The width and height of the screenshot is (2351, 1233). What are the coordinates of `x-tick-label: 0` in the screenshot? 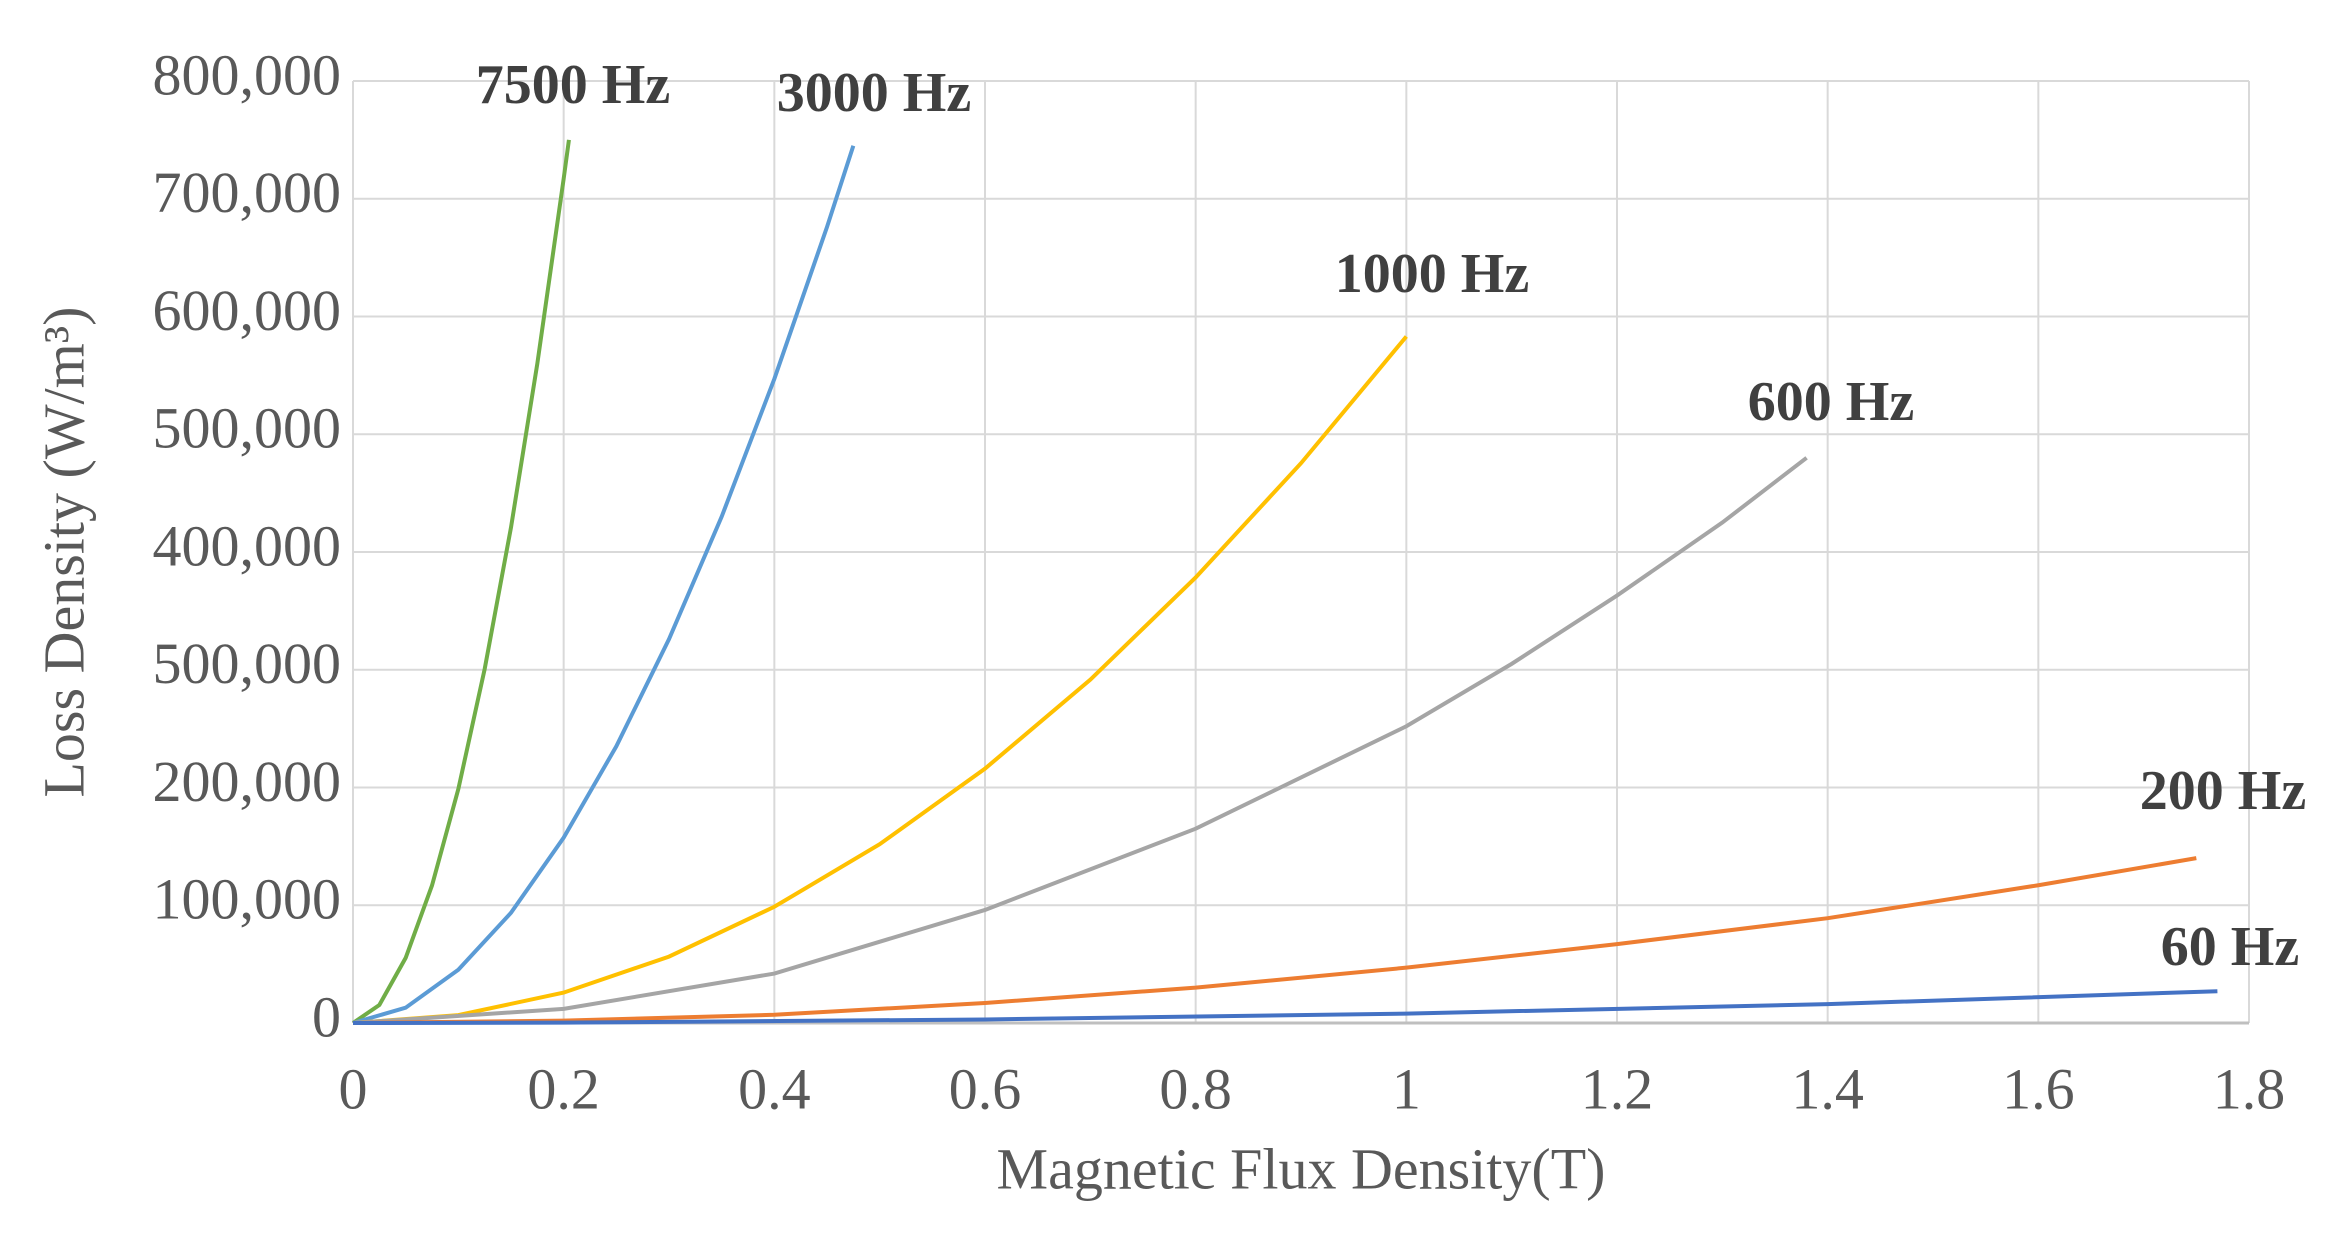 It's located at (353, 1088).